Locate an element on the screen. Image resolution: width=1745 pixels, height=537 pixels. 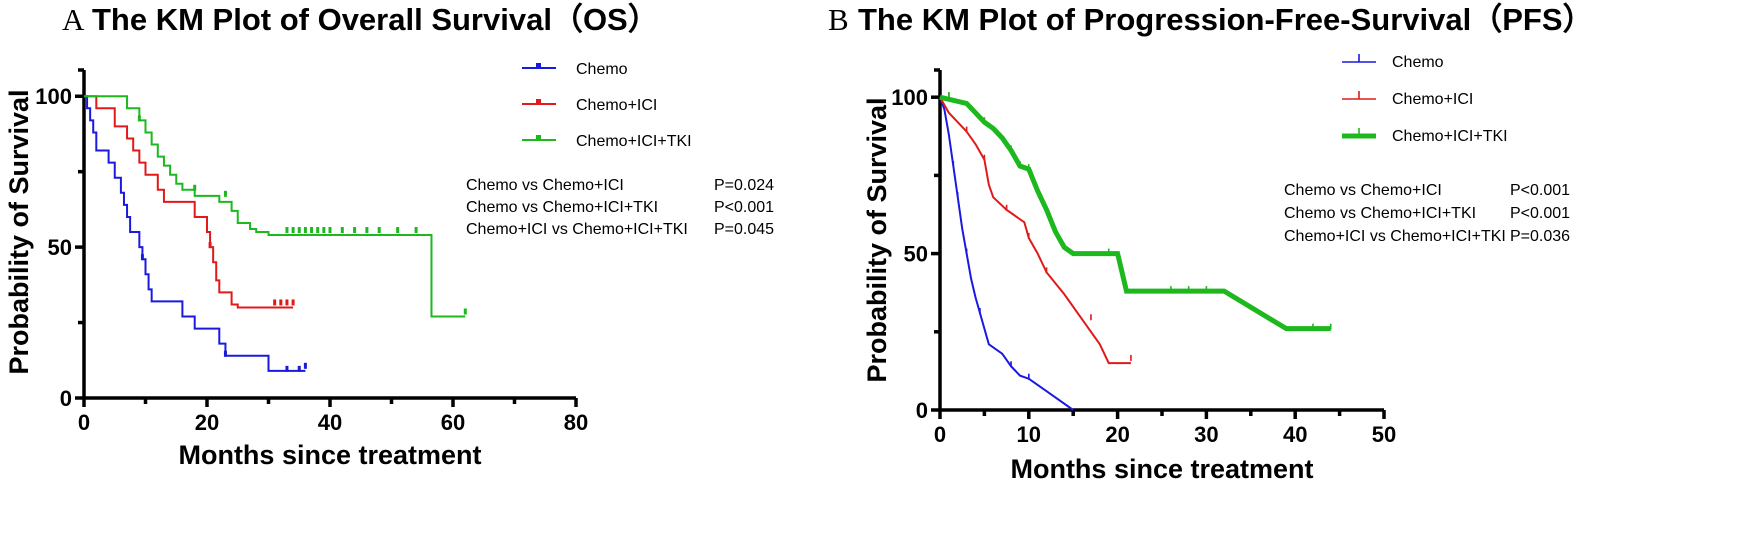
panel-b-legend-chemo-ici-tki: Chemo+ICI+TKI is located at coordinates (1450, 136).